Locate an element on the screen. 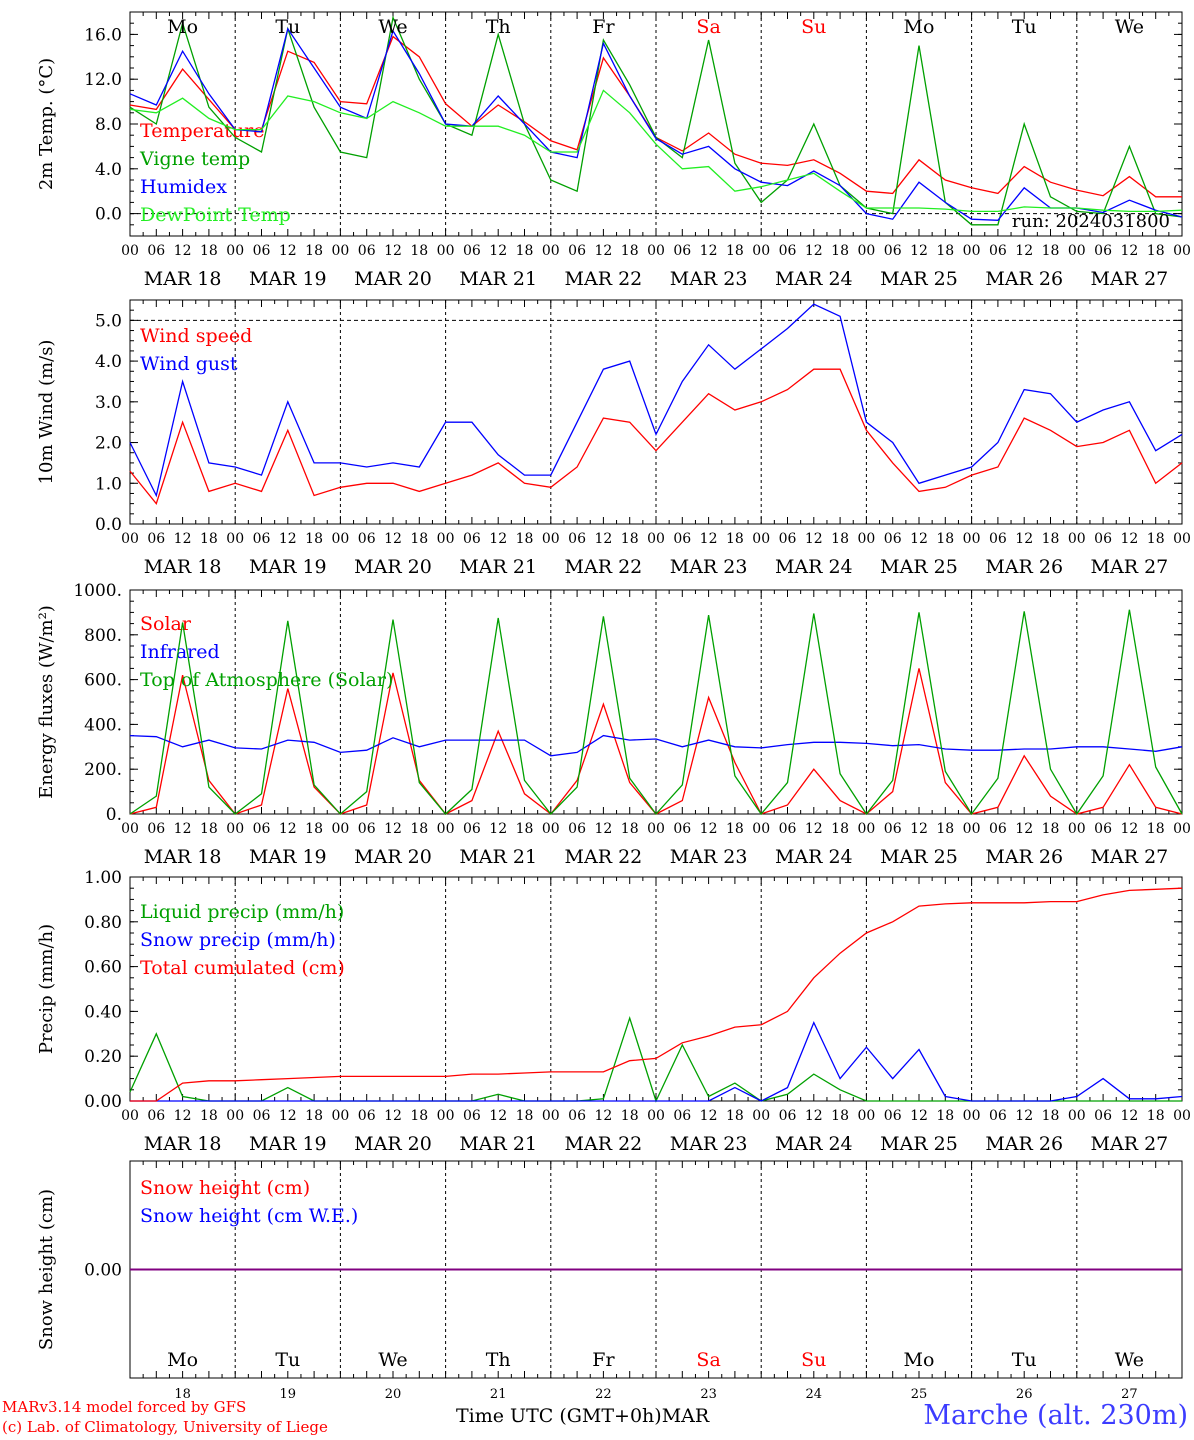 The image size is (1194, 1440). legend-entry: Total cumulated (cm) is located at coordinates (242, 968).